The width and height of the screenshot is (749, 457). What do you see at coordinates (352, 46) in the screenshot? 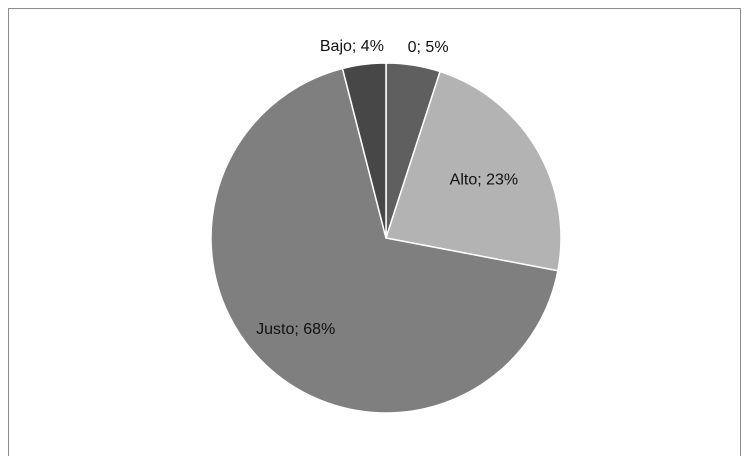
I see `slice-label-bajo: Bajo; 4%` at bounding box center [352, 46].